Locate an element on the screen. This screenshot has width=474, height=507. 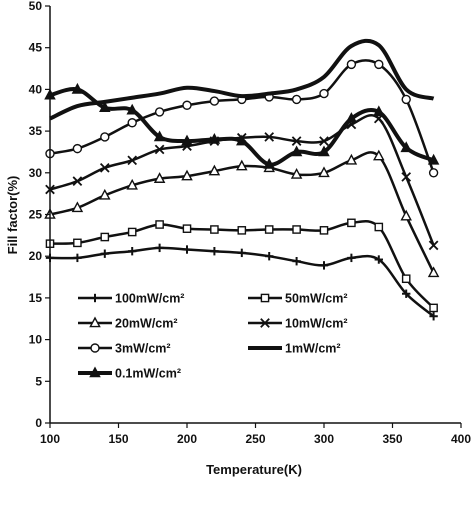
y-tick-label: 5 is located at coordinates (38, 381).